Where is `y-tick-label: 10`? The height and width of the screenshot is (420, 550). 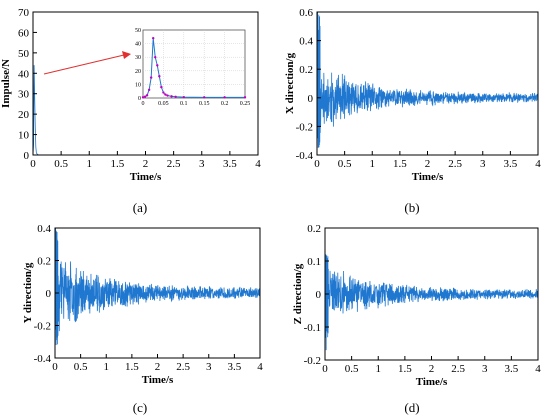
y-tick-label: 10 is located at coordinates (24, 136).